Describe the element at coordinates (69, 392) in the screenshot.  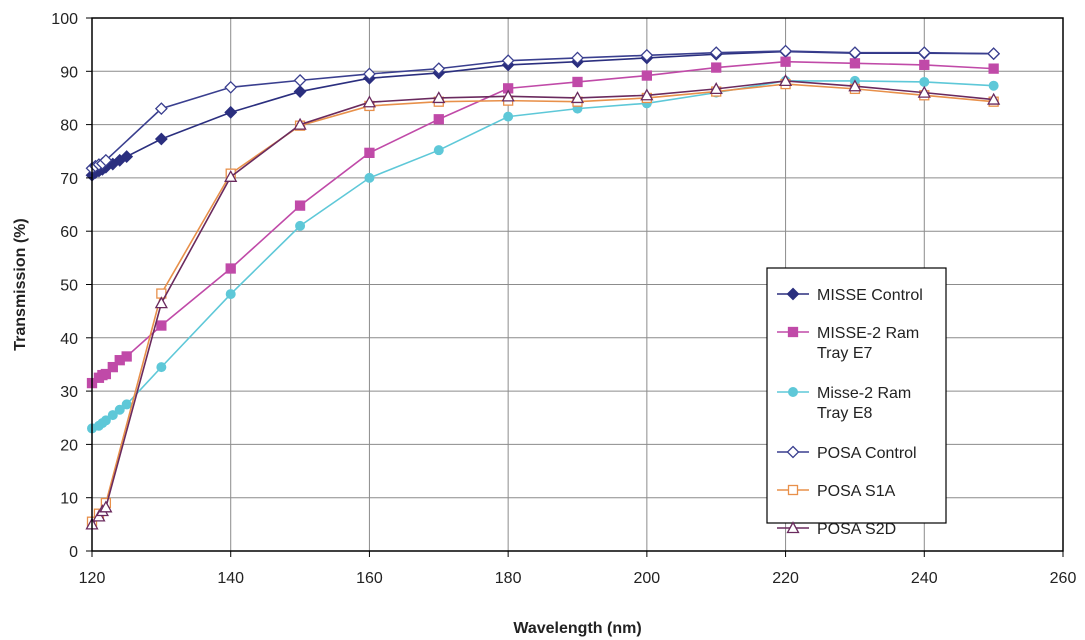
I see `y-tick-label: 30` at that location.